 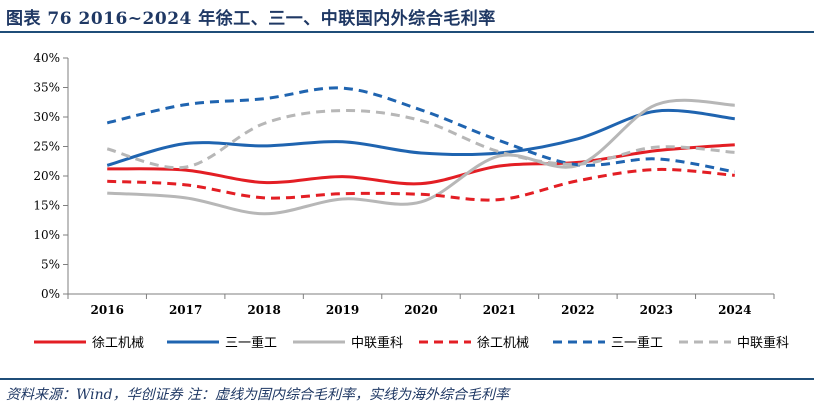 What do you see at coordinates (185, 310) in the screenshot?
I see `x-tick-label: 2017` at bounding box center [185, 310].